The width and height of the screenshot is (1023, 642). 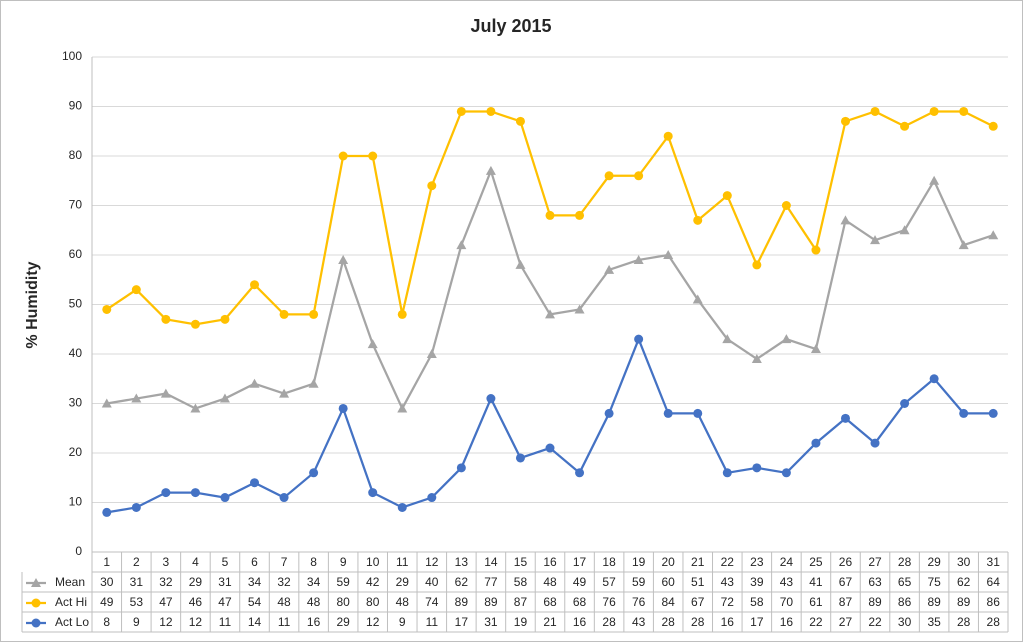 I want to click on table-value: 34, so click(x=314, y=582).